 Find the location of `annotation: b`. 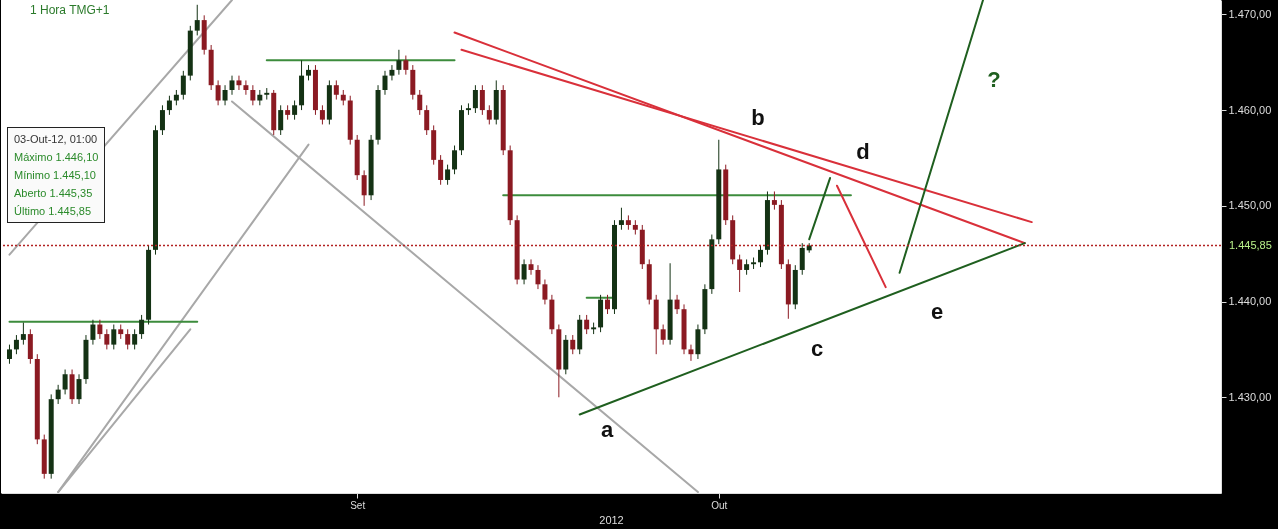

annotation: b is located at coordinates (758, 117).